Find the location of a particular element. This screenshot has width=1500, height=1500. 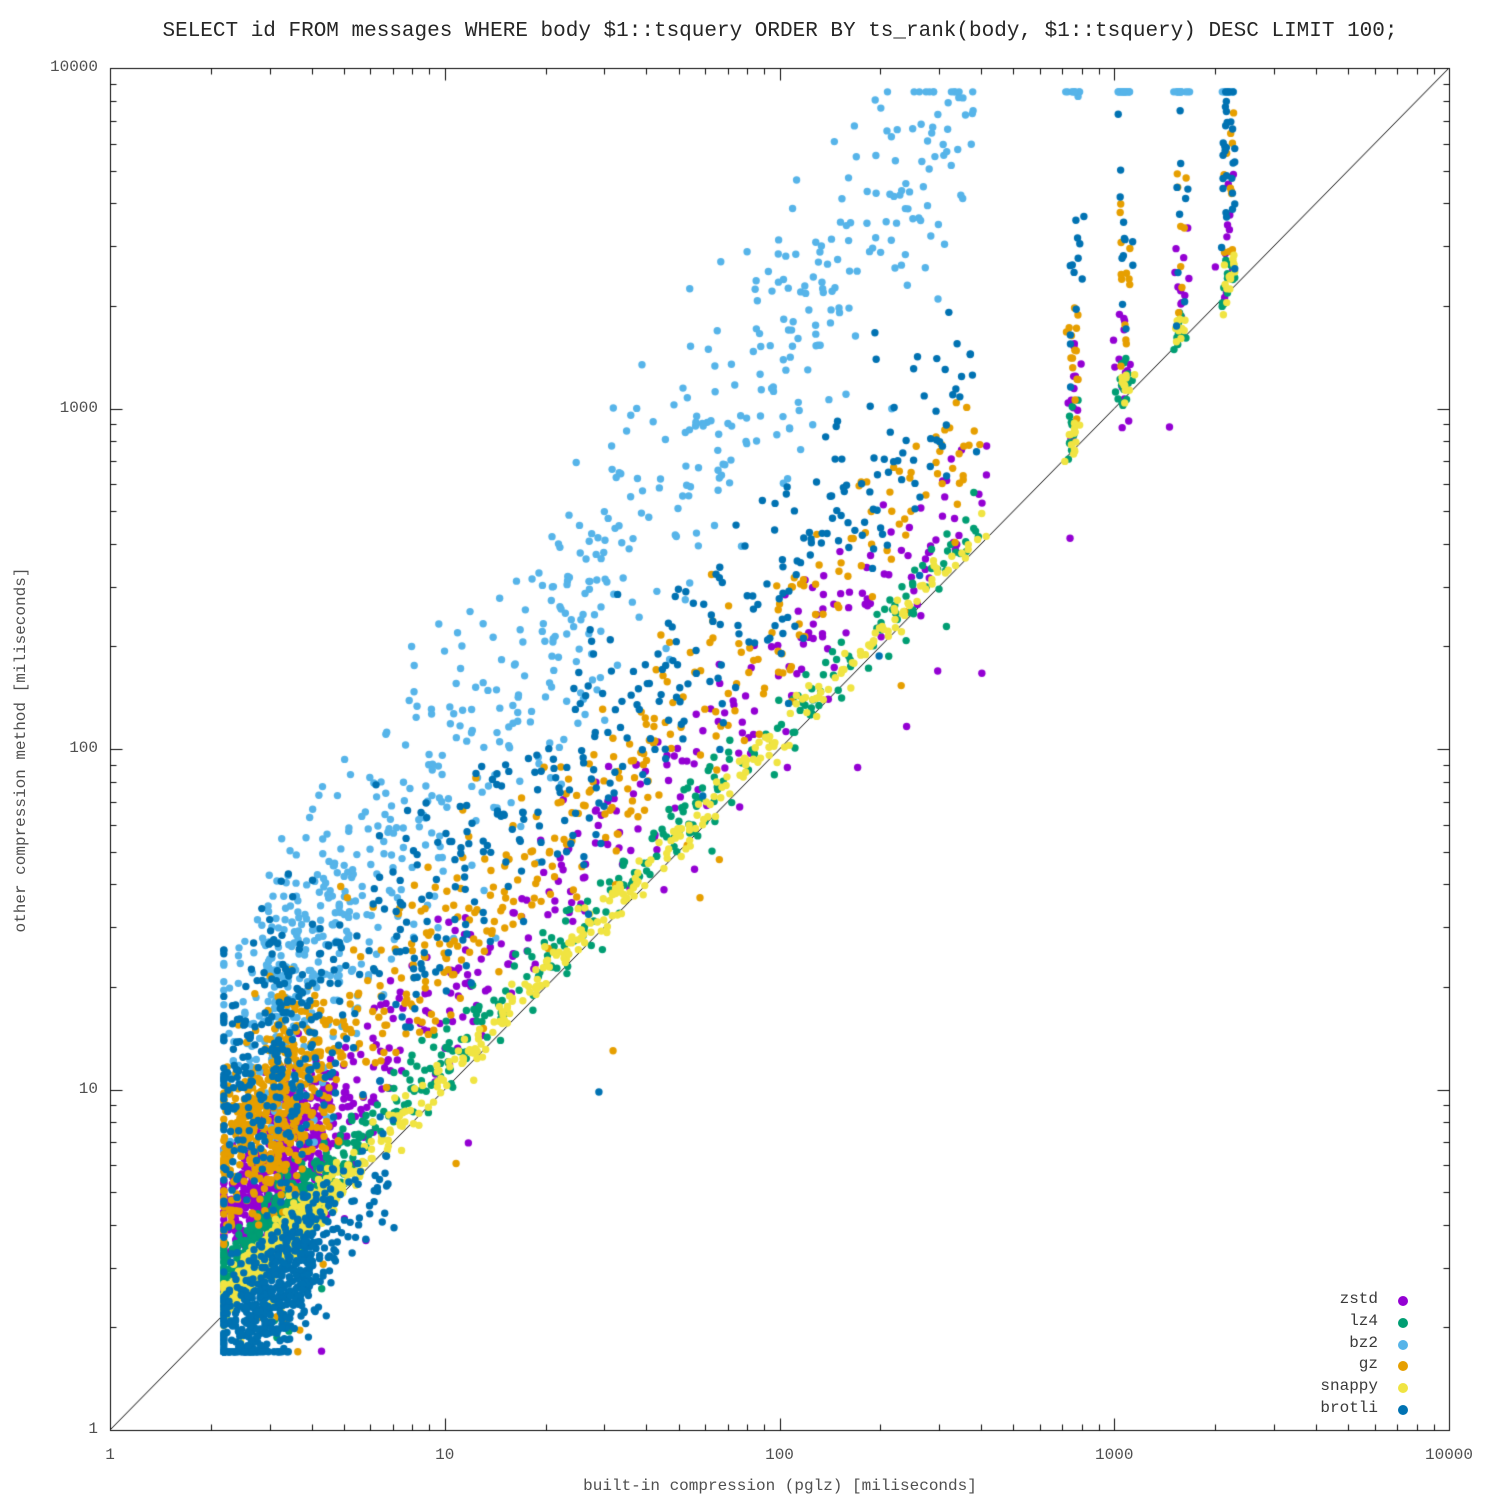

legend-item-lz4: lz4 is located at coordinates (1305, 1323).